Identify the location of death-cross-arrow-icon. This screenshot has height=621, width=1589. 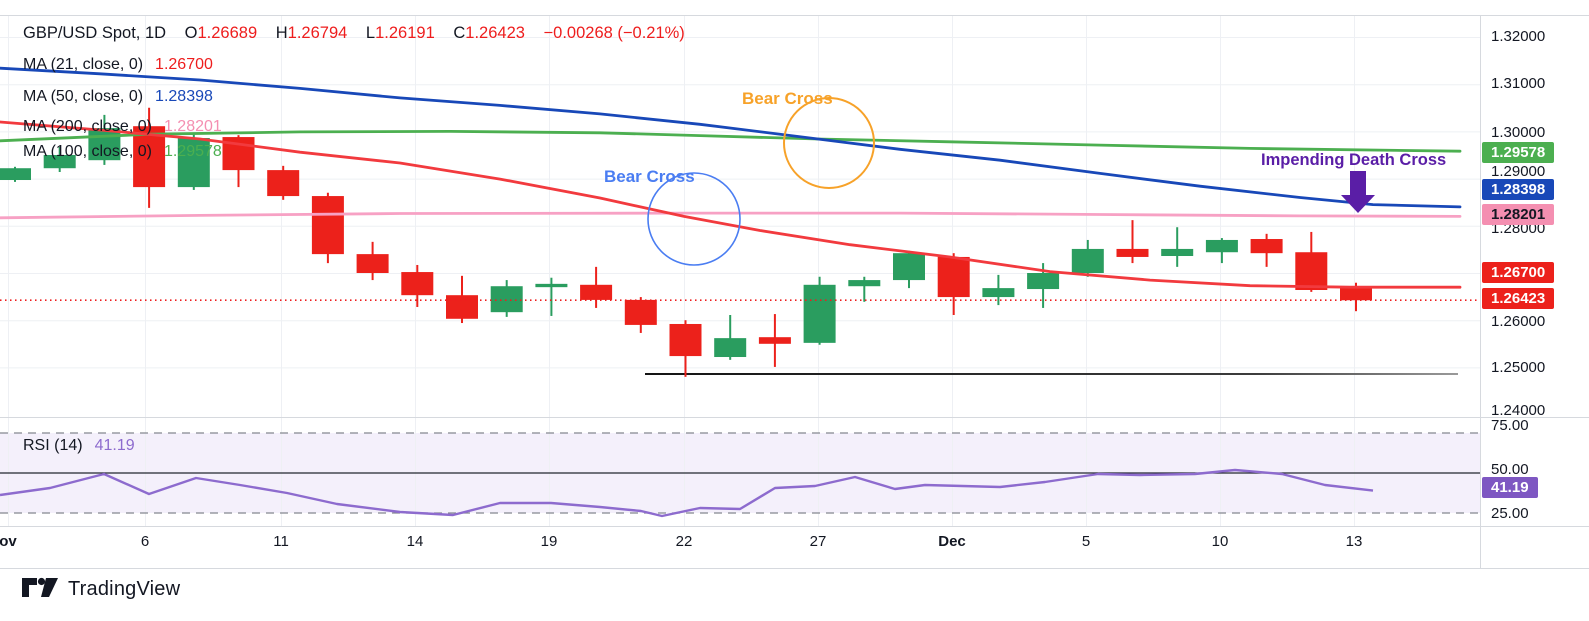
(1358, 192).